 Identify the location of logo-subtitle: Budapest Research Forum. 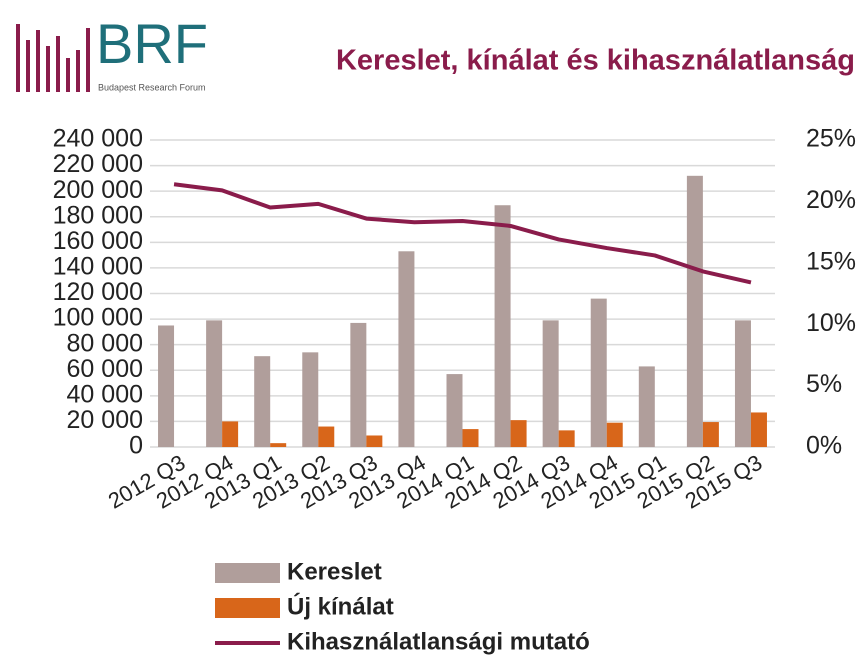
(152, 87).